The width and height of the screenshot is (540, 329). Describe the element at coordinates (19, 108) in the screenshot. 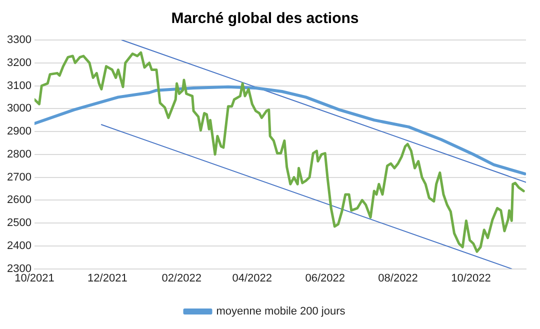

I see `y-tick-label: 3000` at that location.